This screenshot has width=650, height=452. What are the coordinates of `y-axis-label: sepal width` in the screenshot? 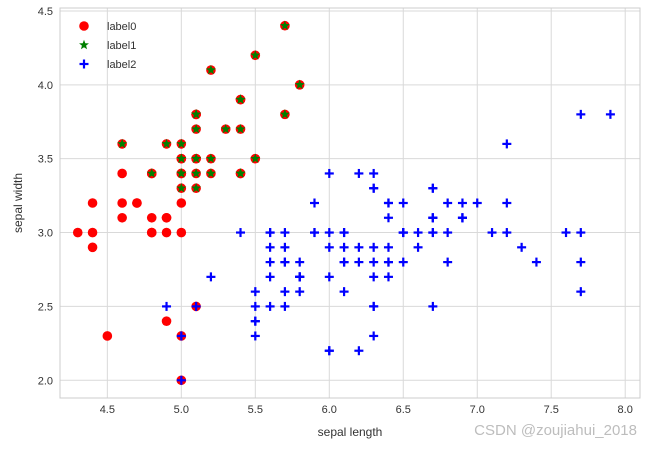 It's located at (18, 203).